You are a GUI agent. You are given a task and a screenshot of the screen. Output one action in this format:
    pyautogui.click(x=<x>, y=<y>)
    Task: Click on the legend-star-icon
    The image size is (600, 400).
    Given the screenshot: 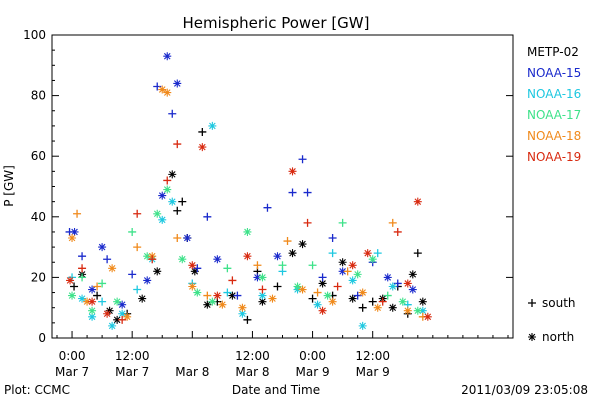 What is the action you would take?
    pyautogui.click(x=532, y=337)
    